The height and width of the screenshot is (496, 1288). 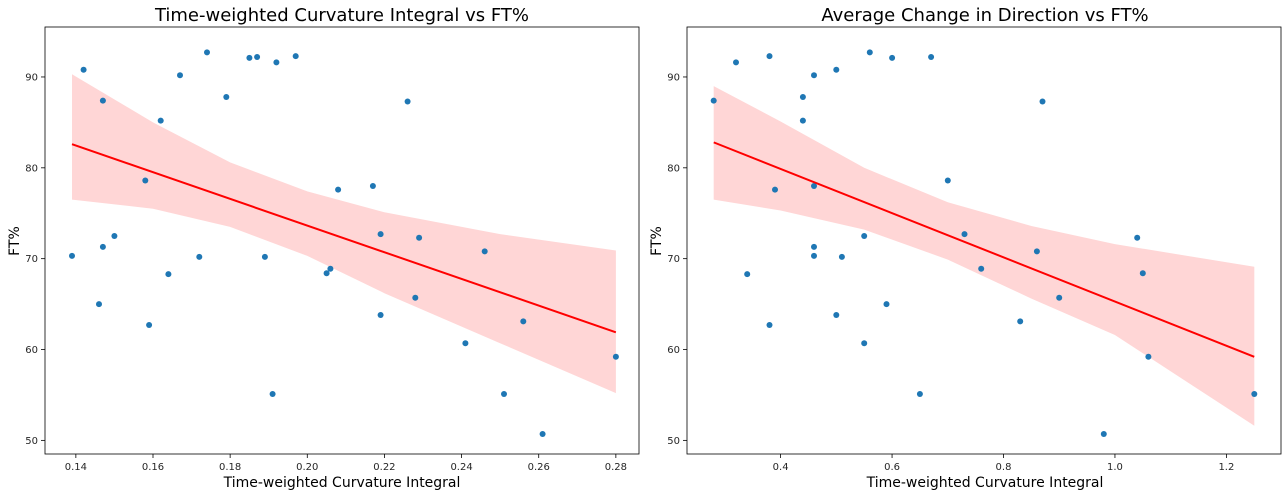 I want to click on x-tick-label: 0.18, so click(x=230, y=467).